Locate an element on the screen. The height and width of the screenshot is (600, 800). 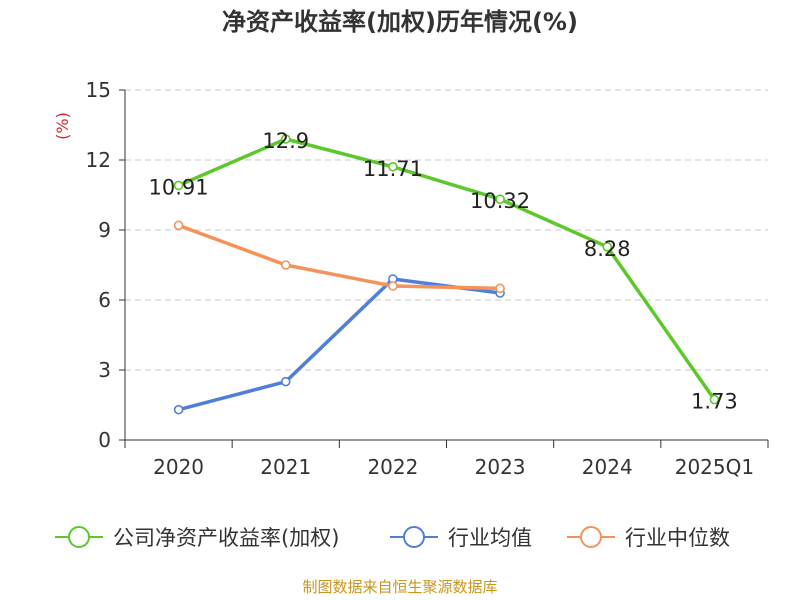
data-label: 12.9 is located at coordinates (285, 141).